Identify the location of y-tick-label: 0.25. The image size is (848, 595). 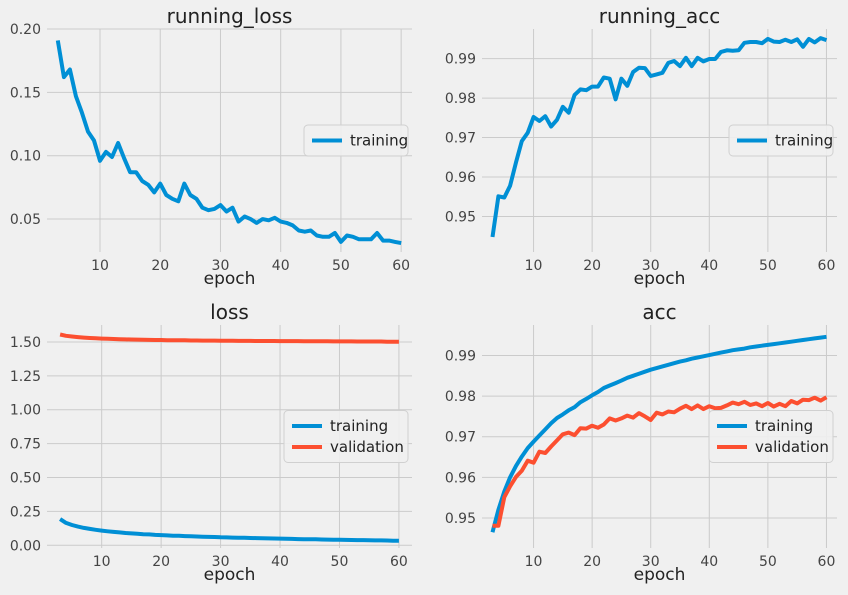
(25, 512).